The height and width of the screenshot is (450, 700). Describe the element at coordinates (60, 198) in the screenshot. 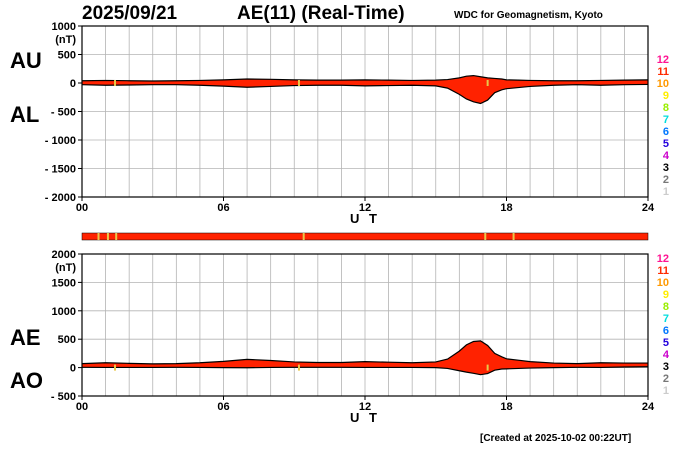

I see `y-tick-label: - 2000` at that location.